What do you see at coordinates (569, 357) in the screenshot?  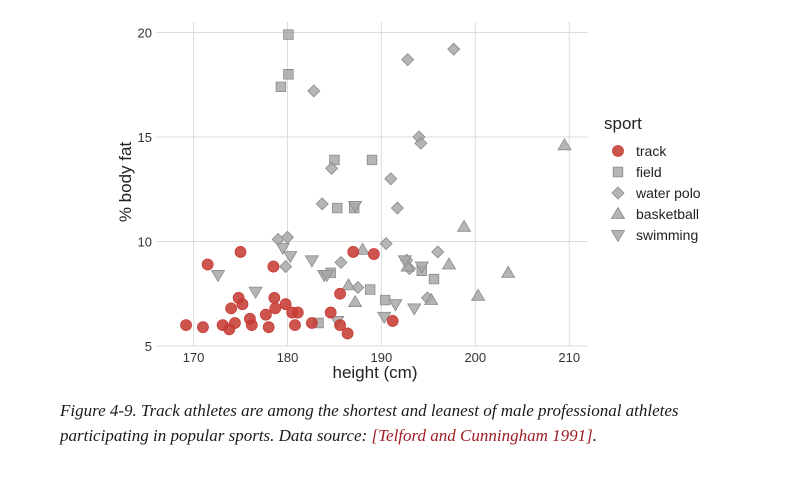 I see `x-tick-label: 210` at bounding box center [569, 357].